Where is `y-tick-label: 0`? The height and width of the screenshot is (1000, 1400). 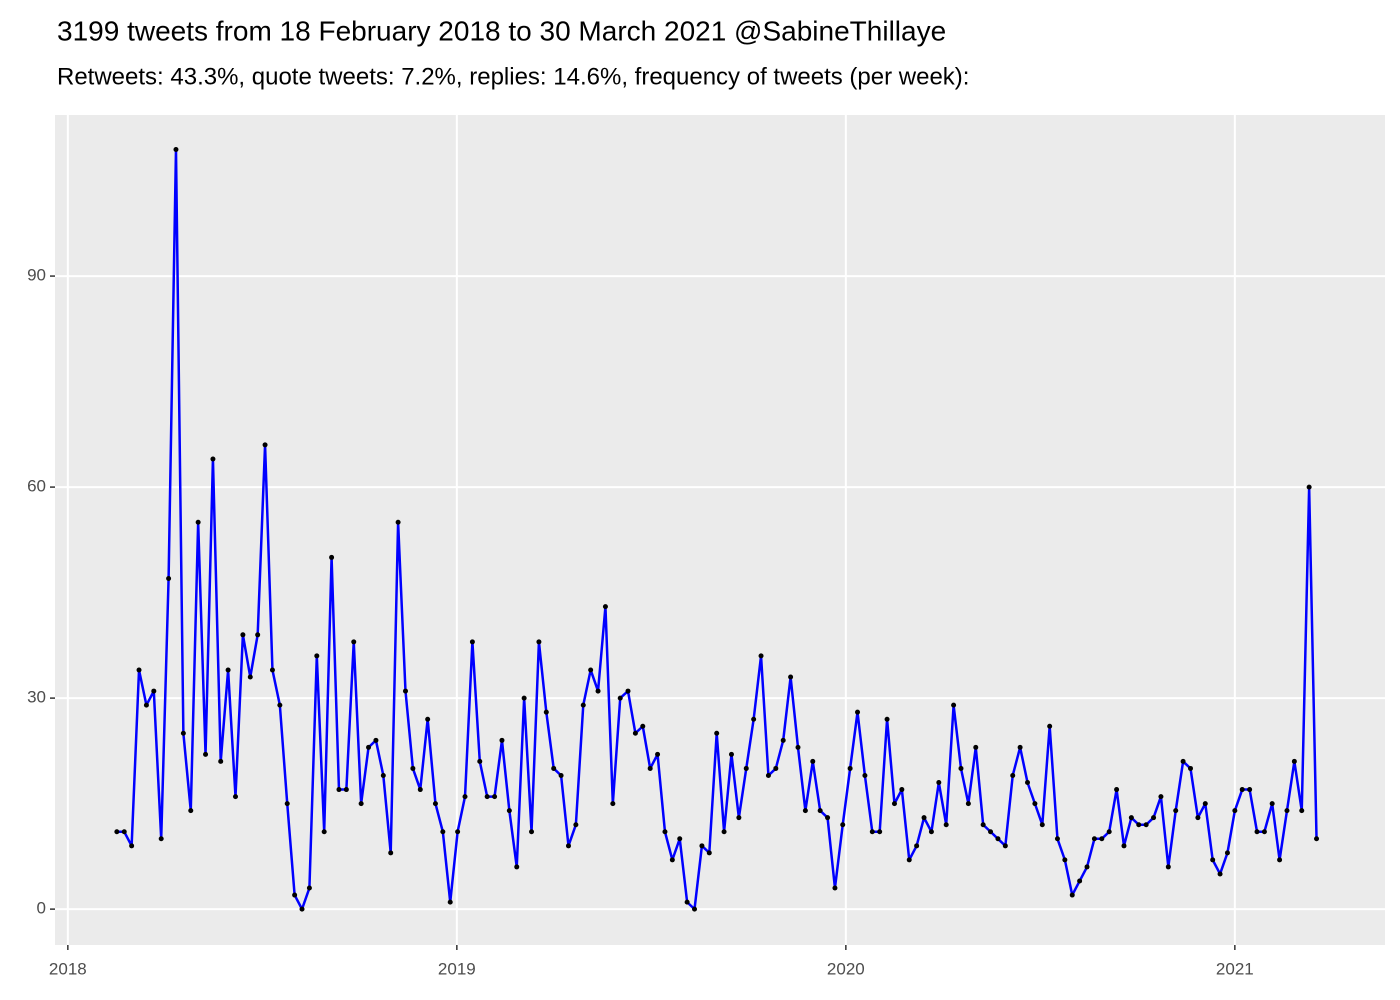 y-tick-label: 0 is located at coordinates (41, 908).